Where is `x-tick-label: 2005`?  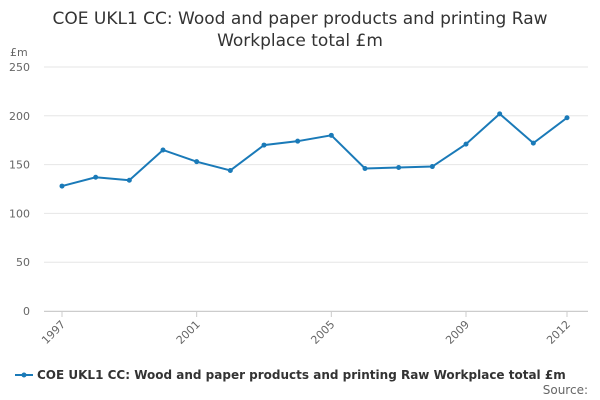
x-tick-label: 2005 is located at coordinates (322, 332).